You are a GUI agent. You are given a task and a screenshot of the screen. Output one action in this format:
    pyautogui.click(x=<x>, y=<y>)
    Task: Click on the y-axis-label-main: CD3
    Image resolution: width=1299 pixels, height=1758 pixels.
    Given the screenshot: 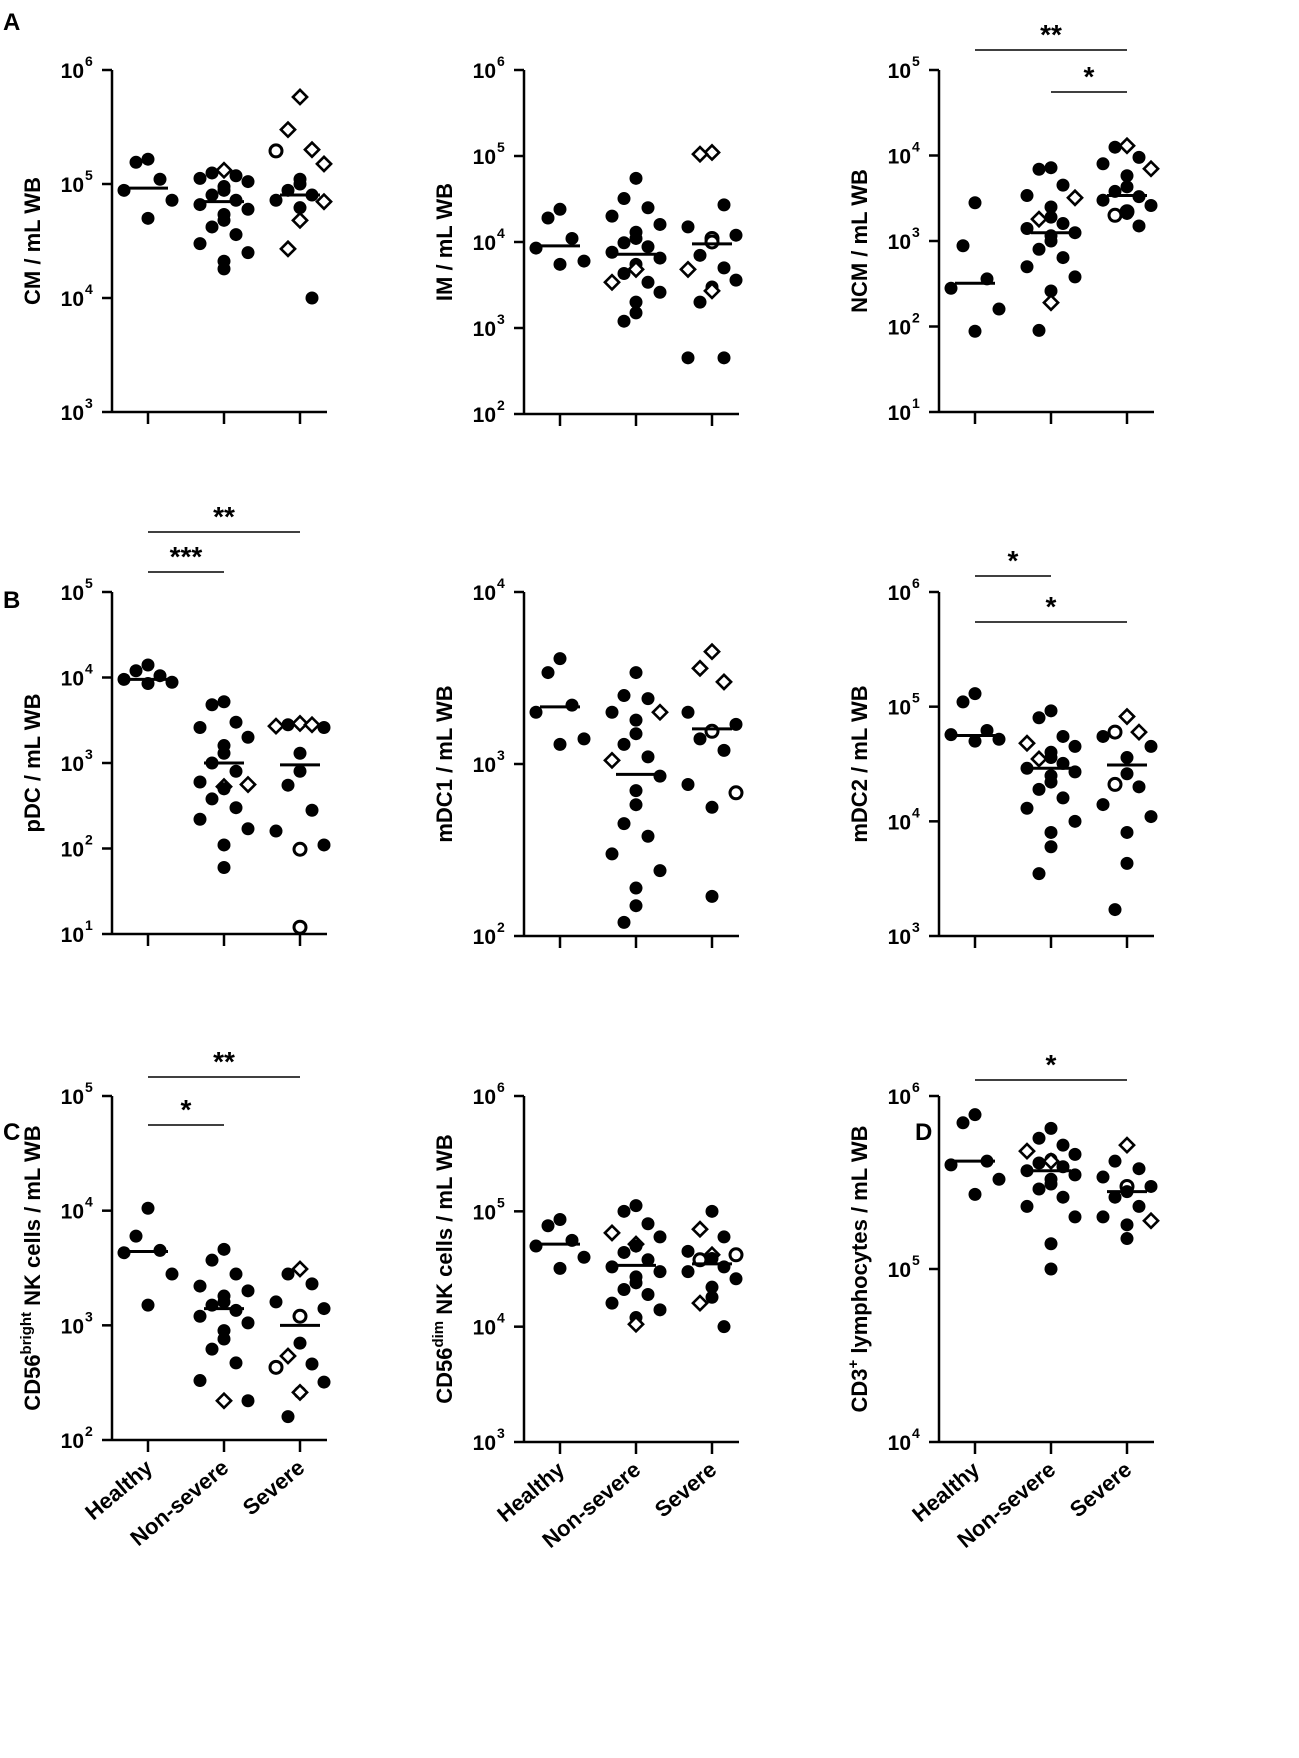 What is the action you would take?
    pyautogui.click(x=859, y=1391)
    